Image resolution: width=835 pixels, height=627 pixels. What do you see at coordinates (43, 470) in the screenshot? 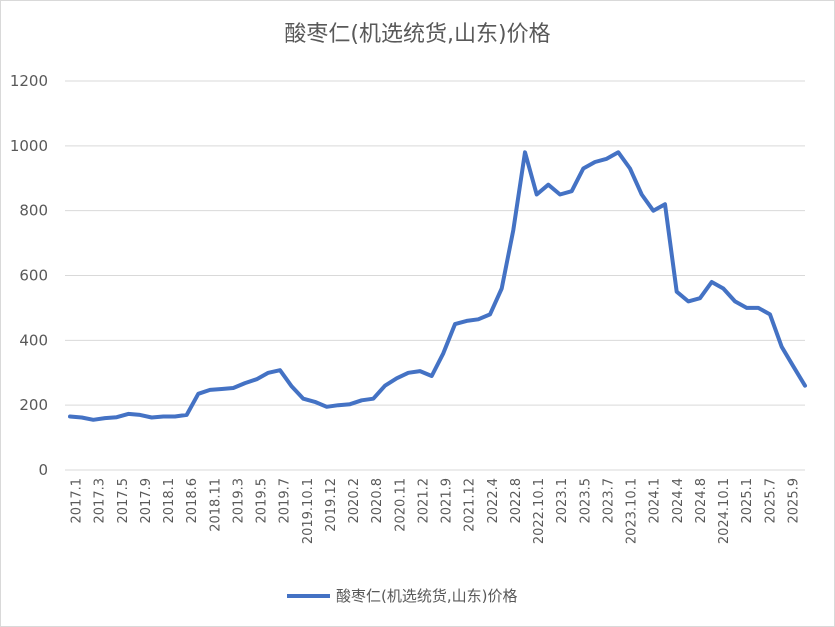
I see `y-tick-label: 0` at bounding box center [43, 470].